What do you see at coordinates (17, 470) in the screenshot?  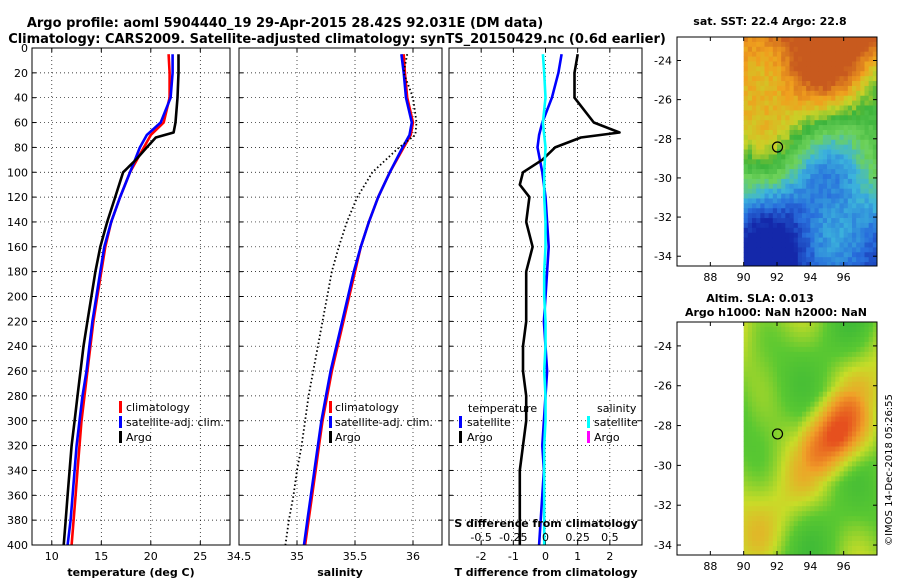 I see `tick-label-depth: 340` at bounding box center [17, 470].